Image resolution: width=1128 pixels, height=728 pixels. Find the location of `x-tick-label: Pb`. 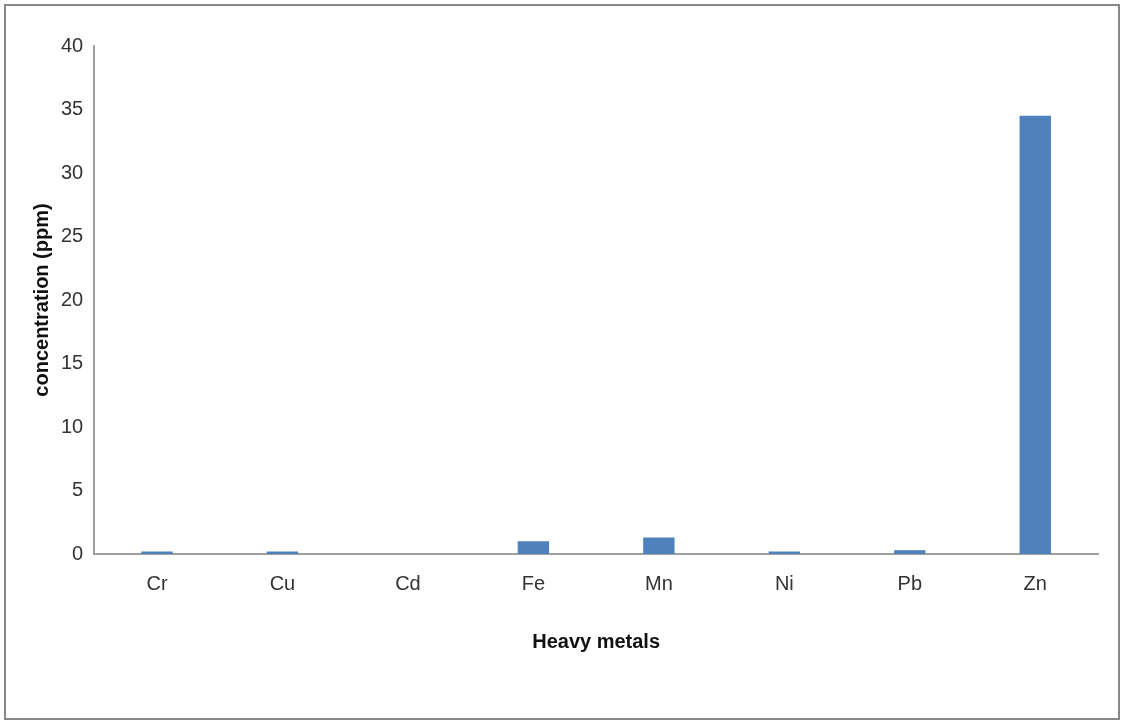

x-tick-label: Pb is located at coordinates (910, 582).